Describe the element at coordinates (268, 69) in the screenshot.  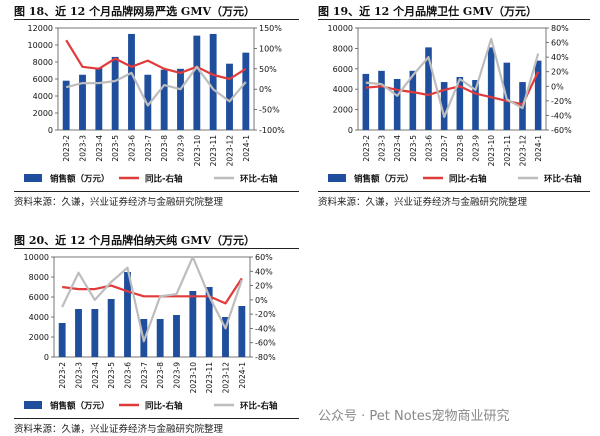
I see `right-axis-tick-label: 50%` at that location.